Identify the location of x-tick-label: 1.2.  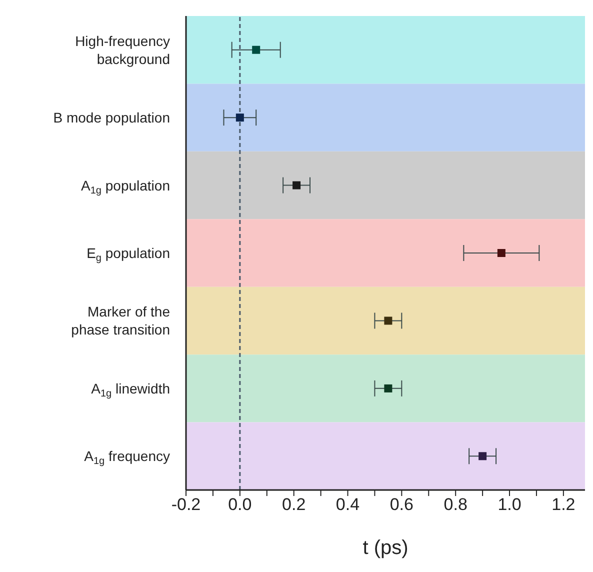
(564, 504).